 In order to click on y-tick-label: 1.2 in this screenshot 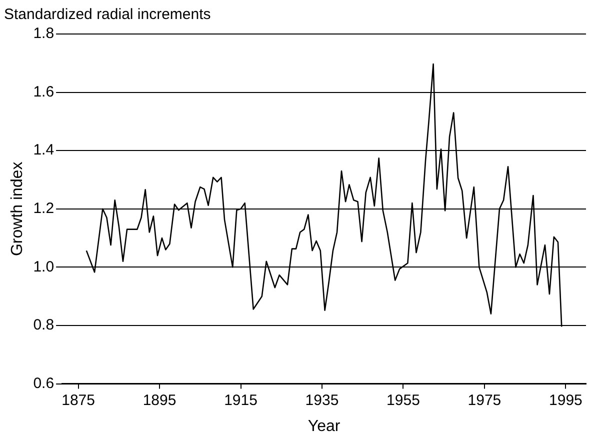, I will do `click(43, 209)`.